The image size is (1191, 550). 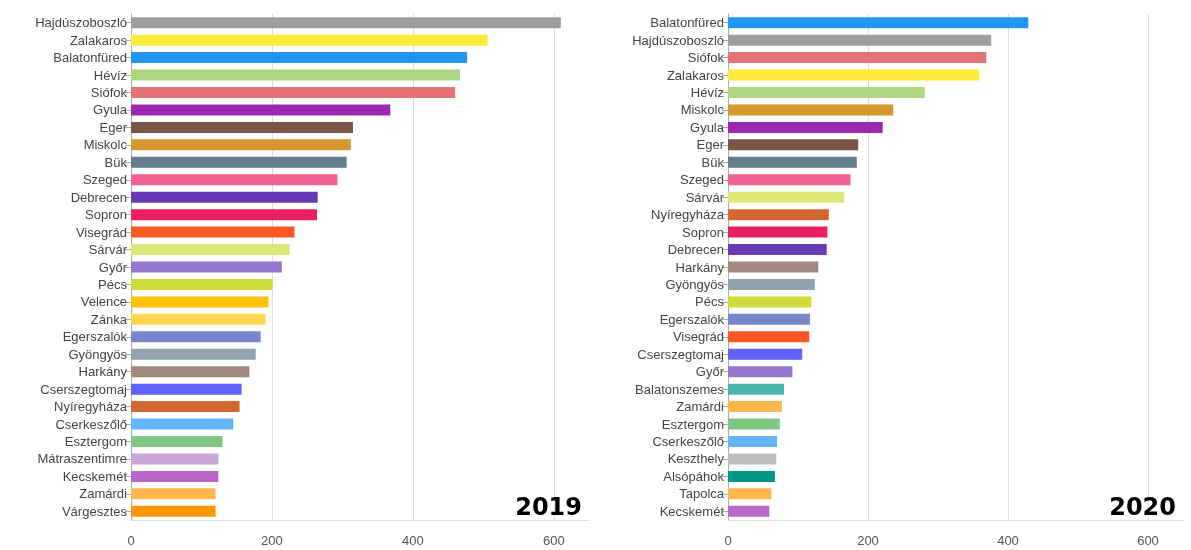 What do you see at coordinates (1142, 507) in the screenshot?
I see `text: 2020` at bounding box center [1142, 507].